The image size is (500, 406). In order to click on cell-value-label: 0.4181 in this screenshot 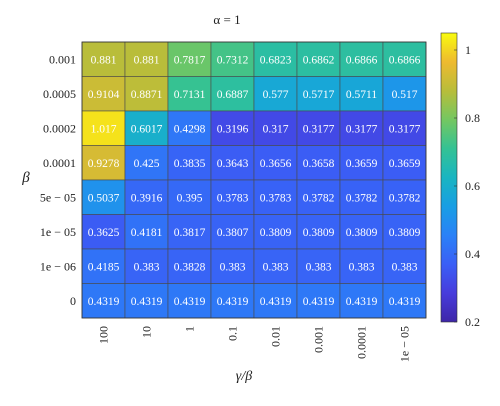, I will do `click(147, 233)`.